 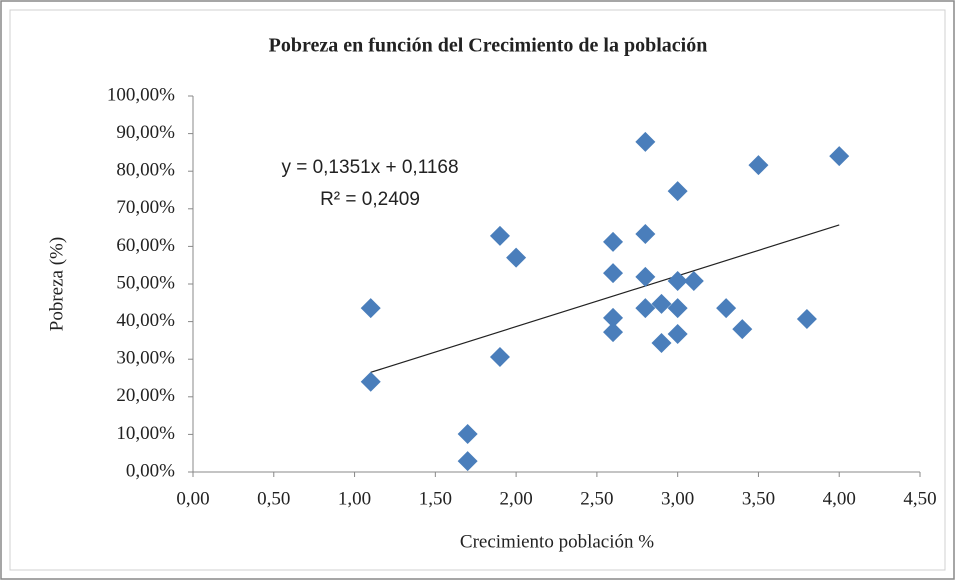 What do you see at coordinates (370, 199) in the screenshot?
I see `r-squared: R² = 0,2409` at bounding box center [370, 199].